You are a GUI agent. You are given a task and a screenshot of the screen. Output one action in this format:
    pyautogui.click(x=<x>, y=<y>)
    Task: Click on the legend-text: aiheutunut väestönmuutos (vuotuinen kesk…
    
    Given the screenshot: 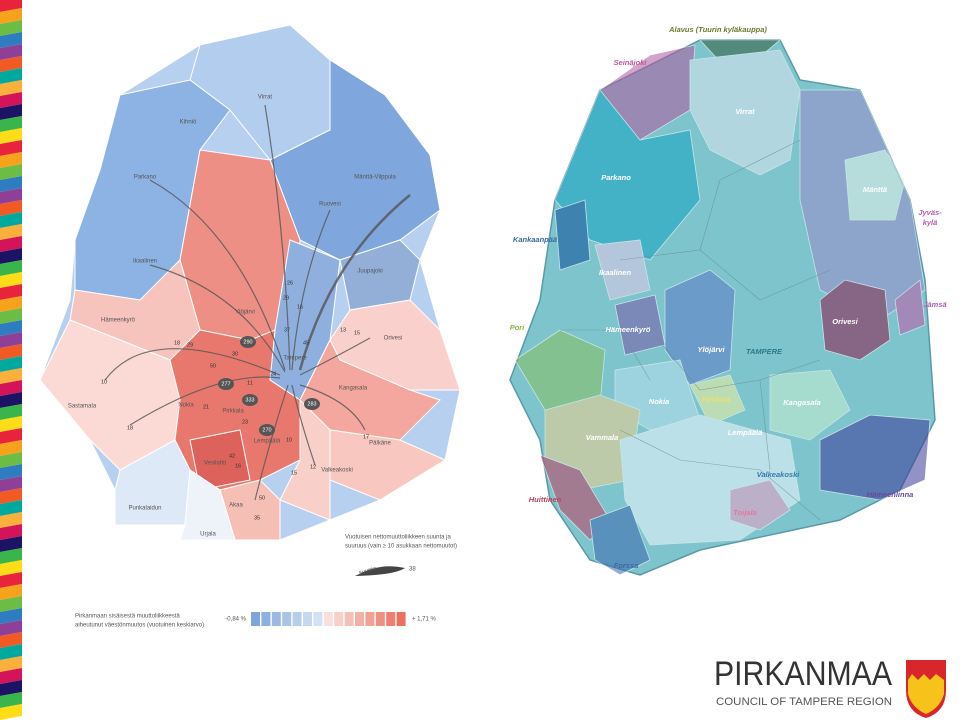 What is the action you would take?
    pyautogui.click(x=139, y=626)
    